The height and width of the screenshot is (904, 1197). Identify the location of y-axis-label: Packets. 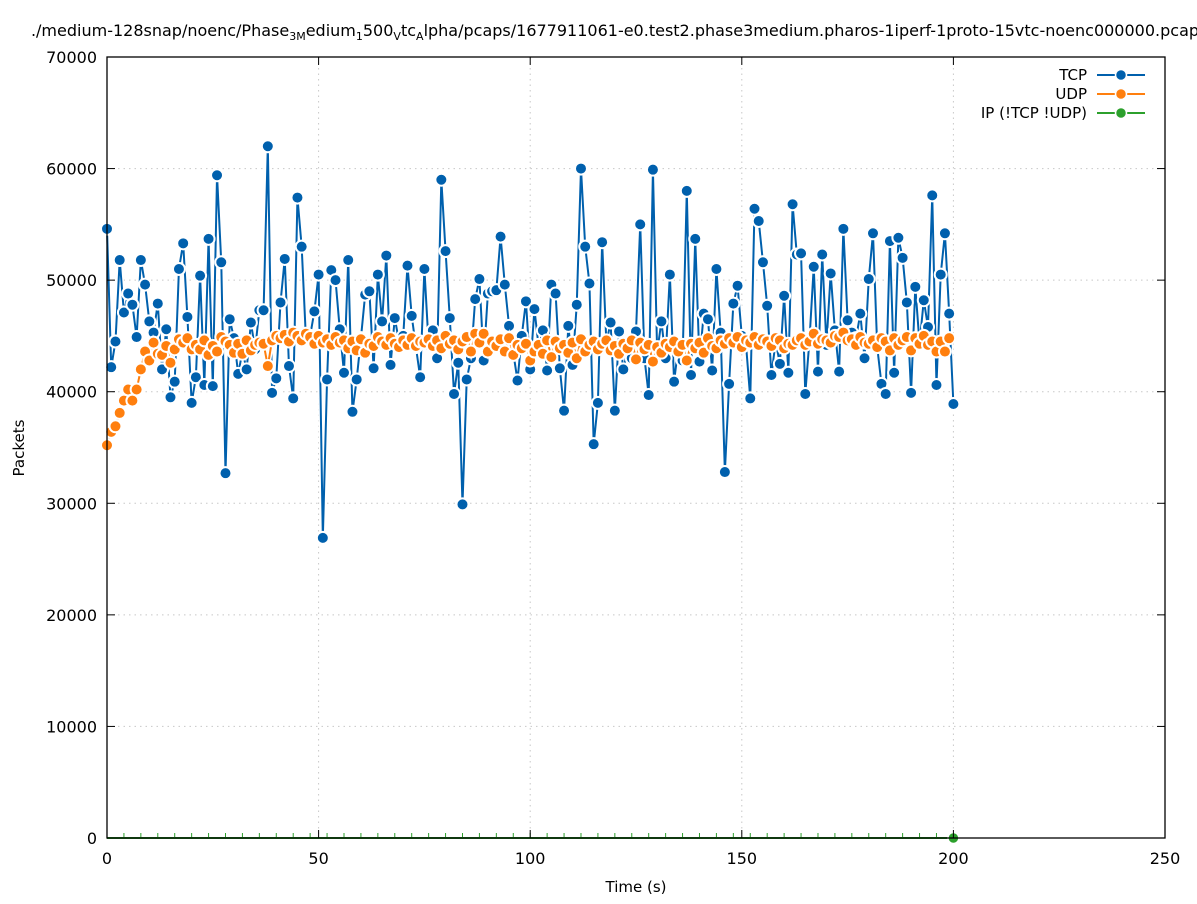
(19, 447).